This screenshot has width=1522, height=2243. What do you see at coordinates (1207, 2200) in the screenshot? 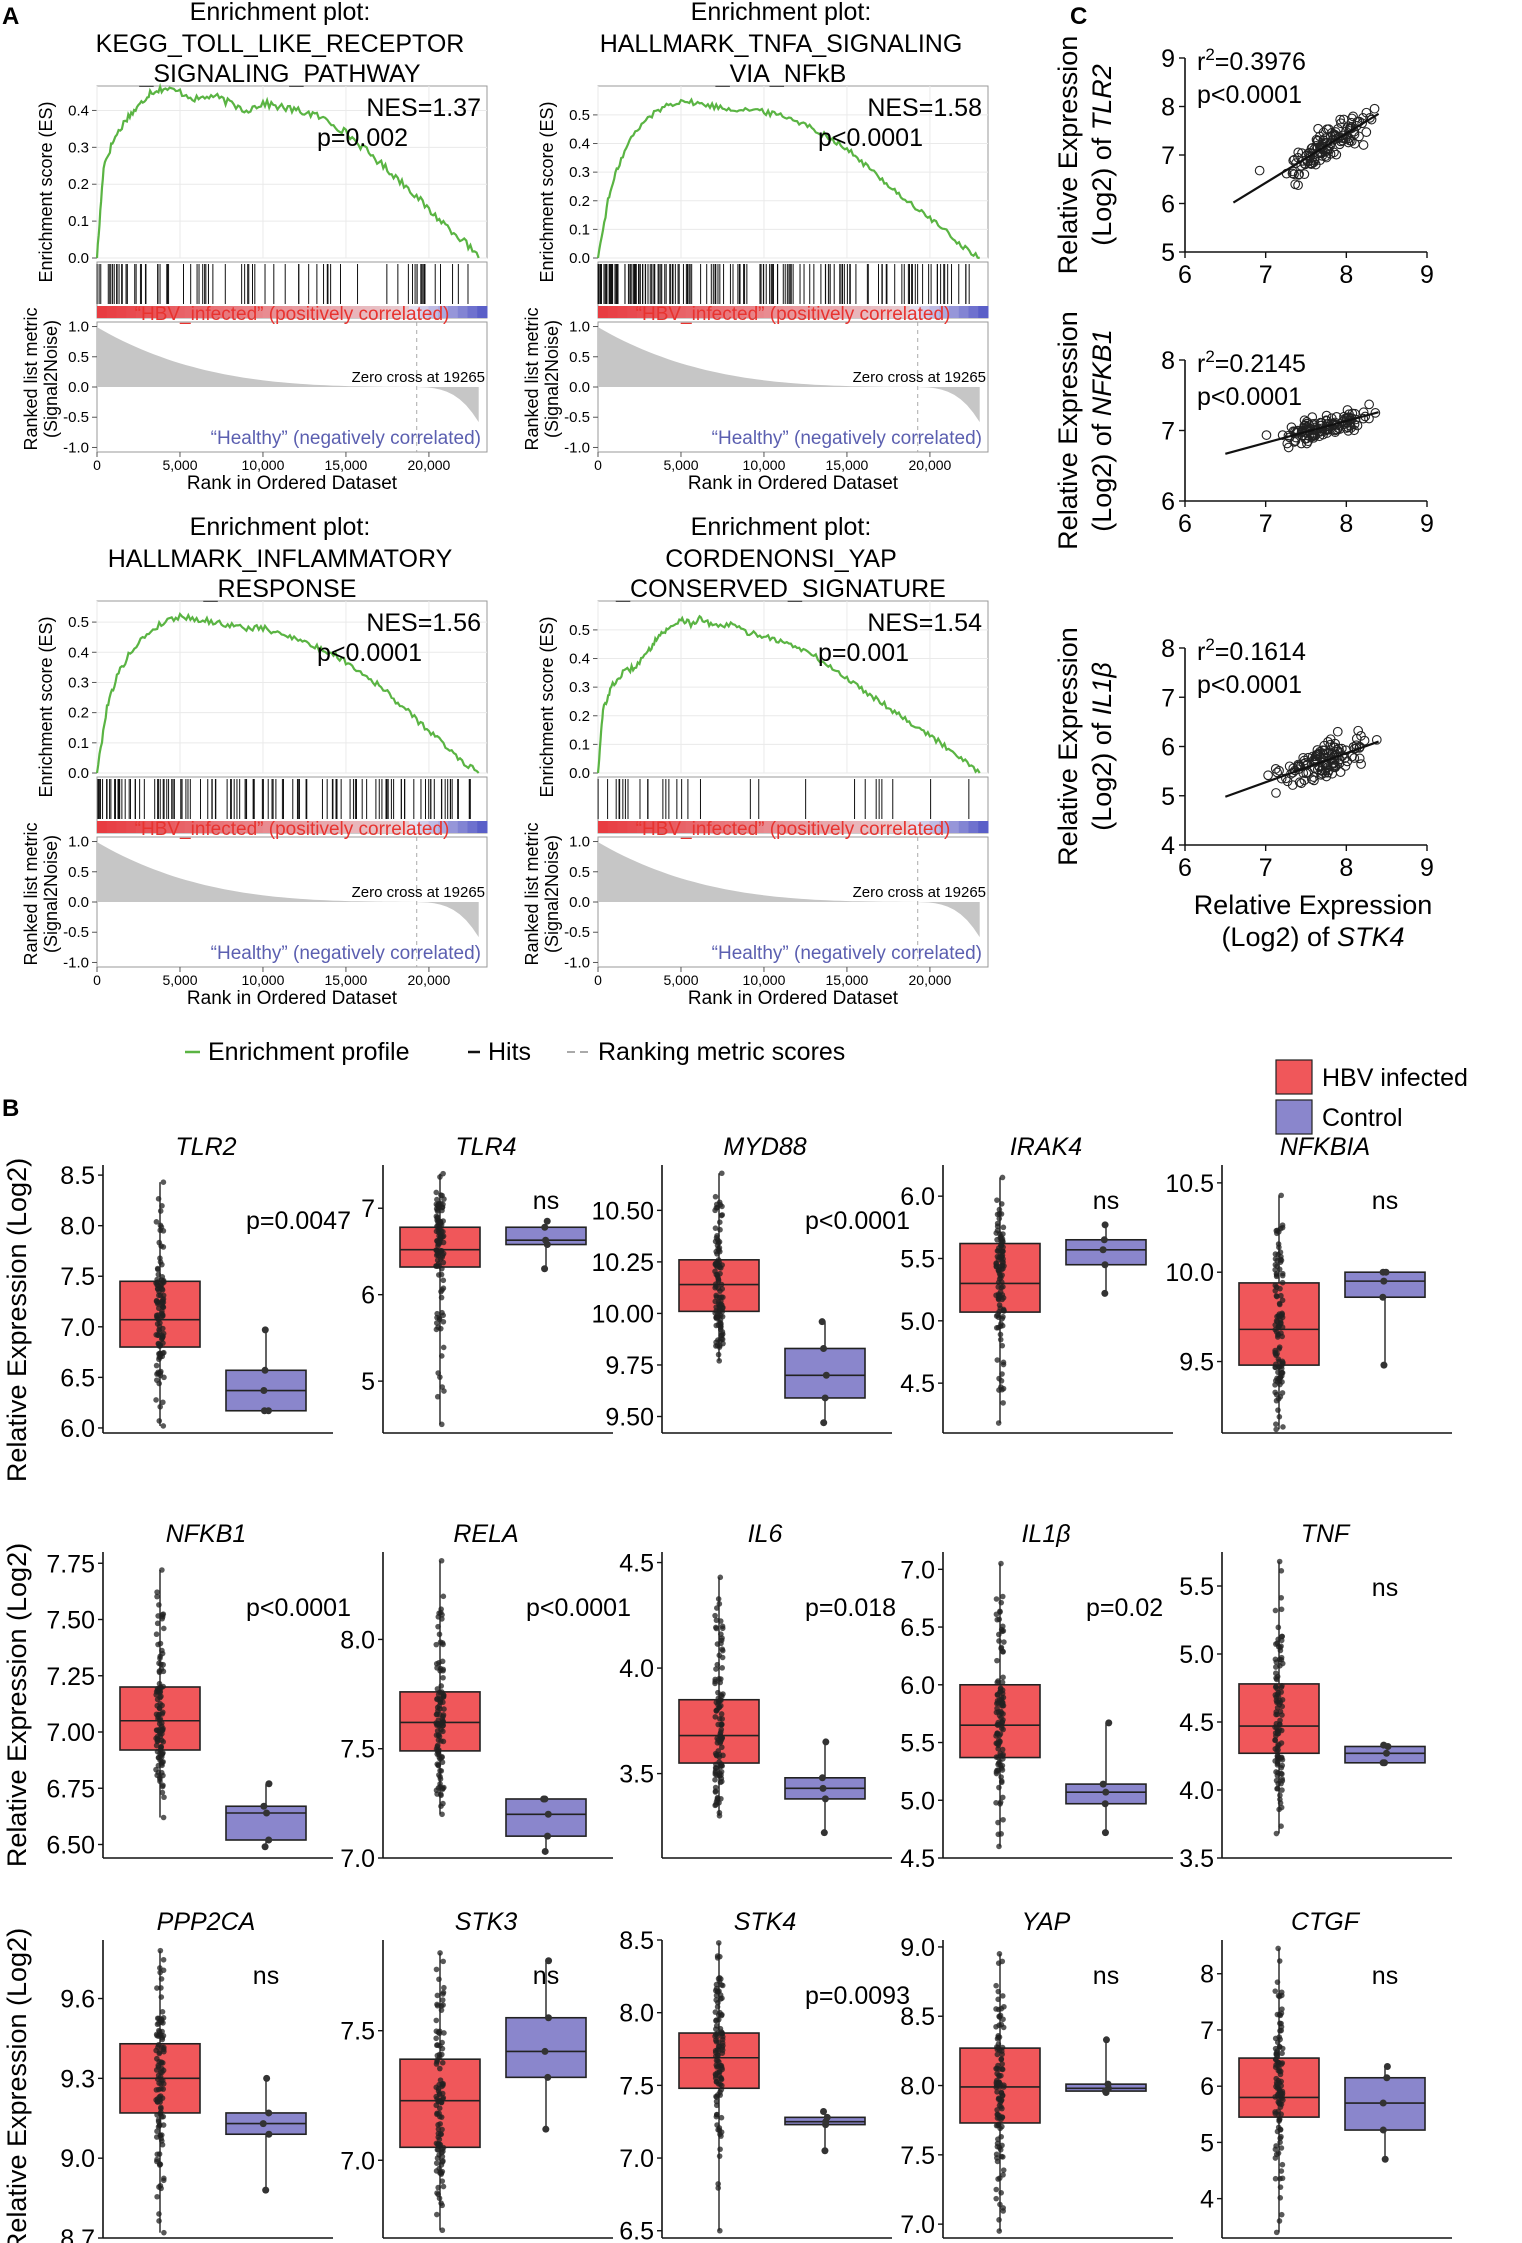
I see `y-tick-label: 4` at bounding box center [1207, 2200].